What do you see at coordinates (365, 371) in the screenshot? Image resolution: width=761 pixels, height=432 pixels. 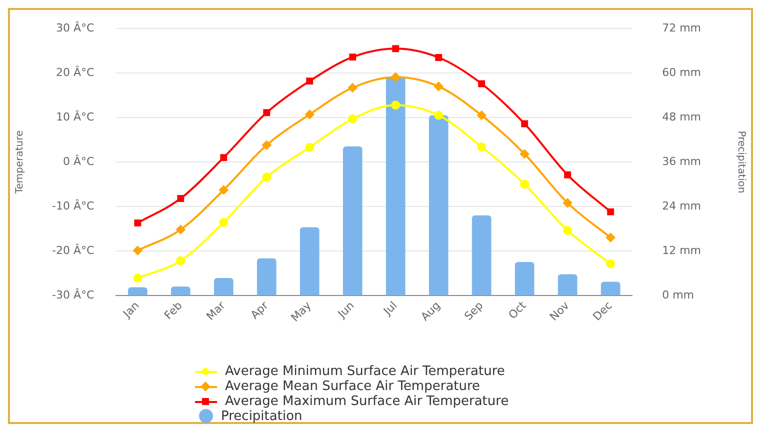 I see `legend-label: Average Minimum Surface Air Temperature` at bounding box center [365, 371].